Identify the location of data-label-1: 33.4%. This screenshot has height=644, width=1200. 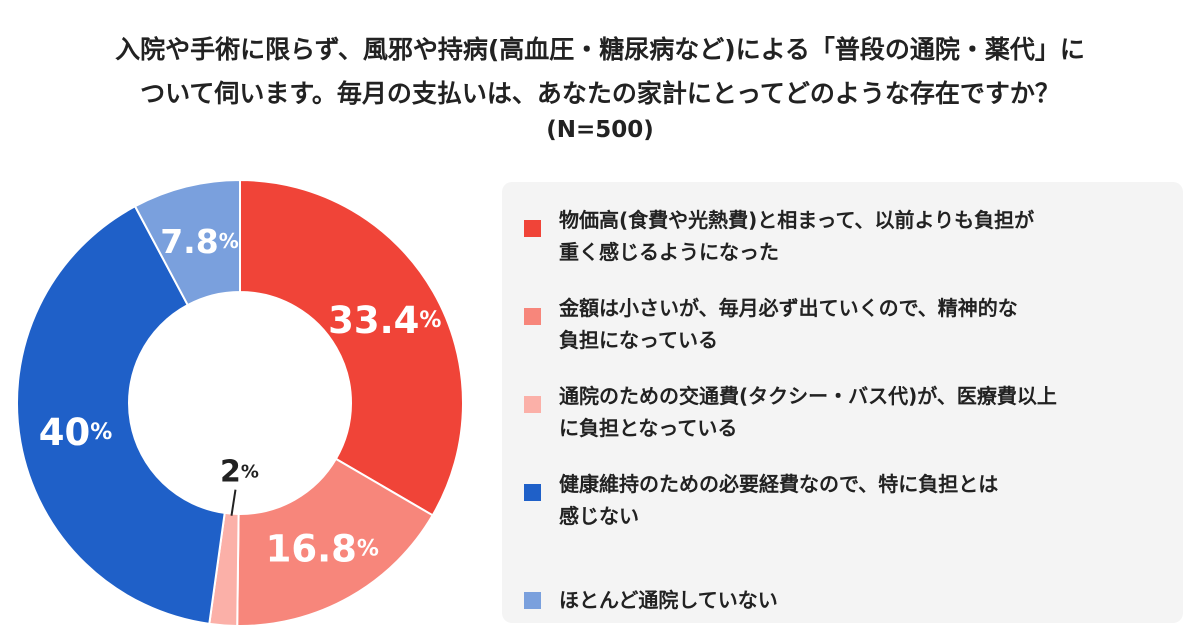
(384, 319).